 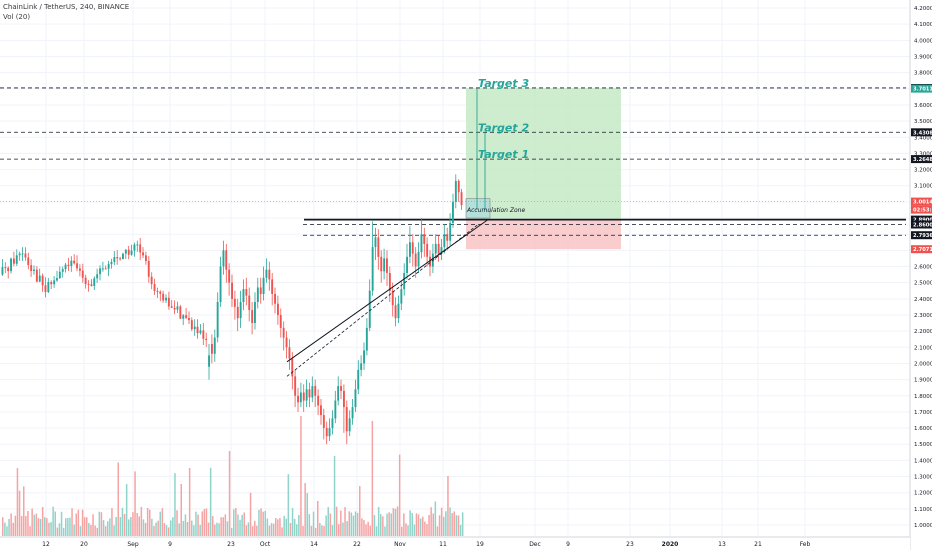 I want to click on price-tick-label: 1.2000, so click(x=923, y=494).